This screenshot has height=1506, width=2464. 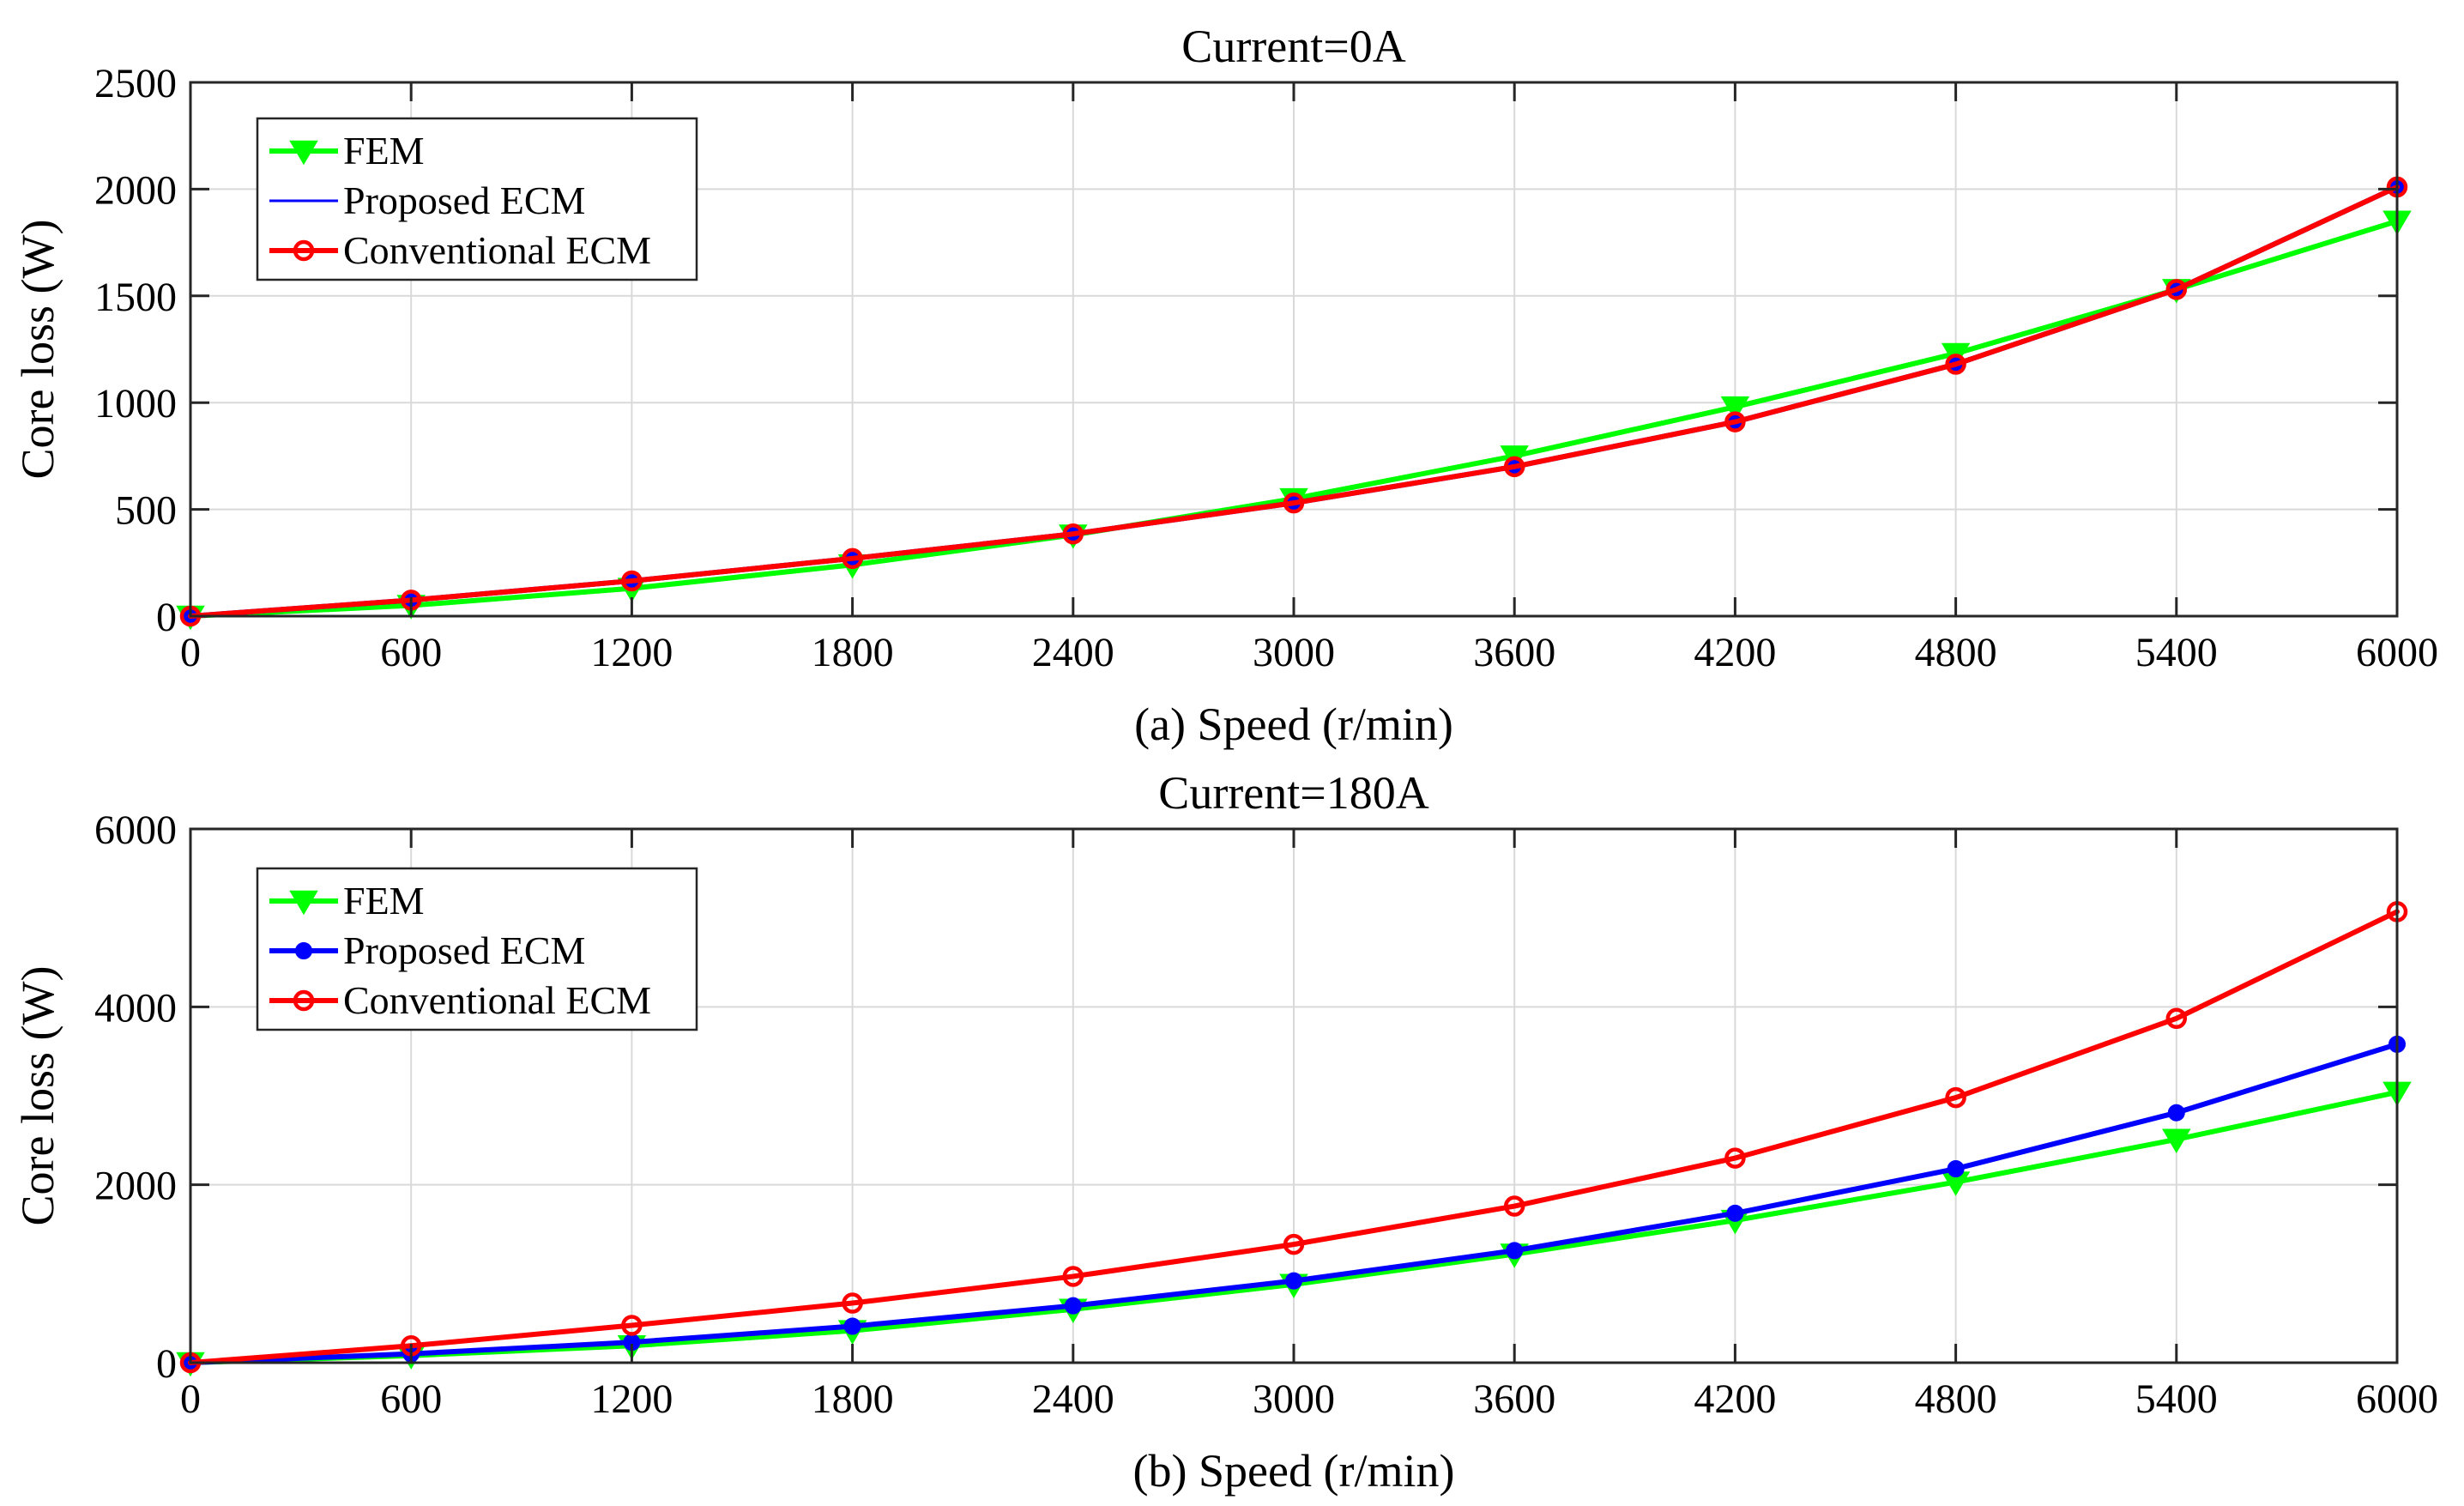 I want to click on chart-1-x-tick-label: 1200, so click(x=631, y=652).